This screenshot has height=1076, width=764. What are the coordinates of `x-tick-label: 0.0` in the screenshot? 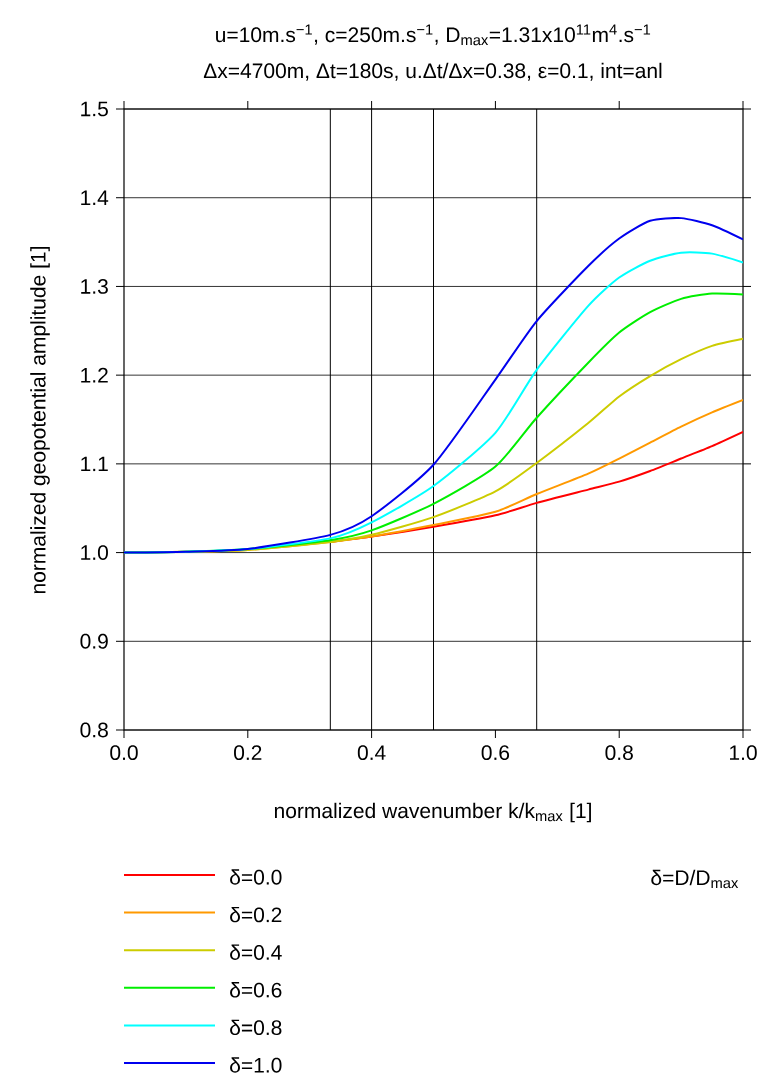 It's located at (124, 753).